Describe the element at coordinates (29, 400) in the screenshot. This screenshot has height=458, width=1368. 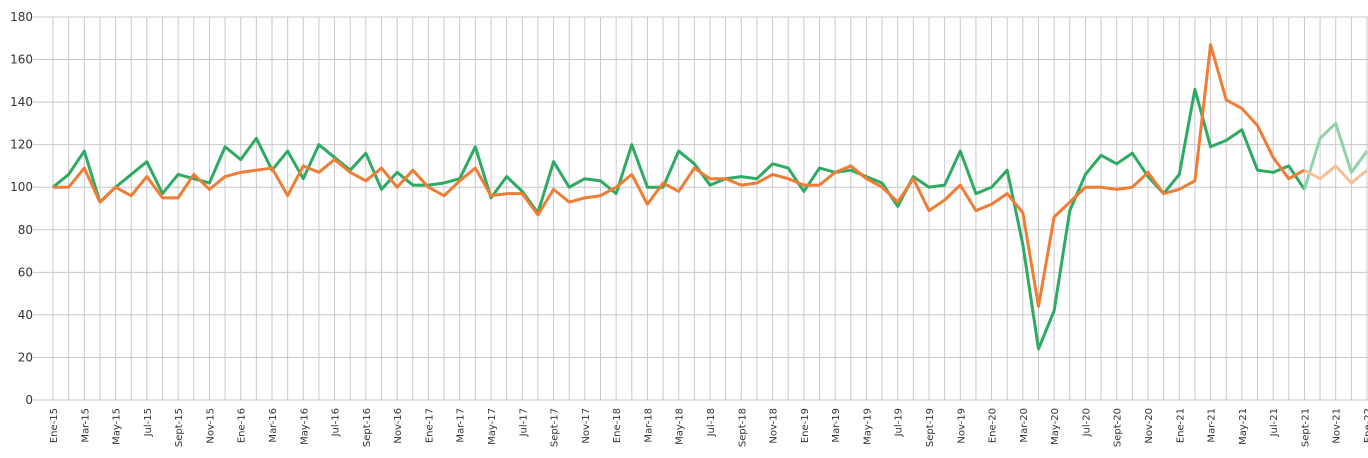
I see `y-tick-label: 0` at that location.